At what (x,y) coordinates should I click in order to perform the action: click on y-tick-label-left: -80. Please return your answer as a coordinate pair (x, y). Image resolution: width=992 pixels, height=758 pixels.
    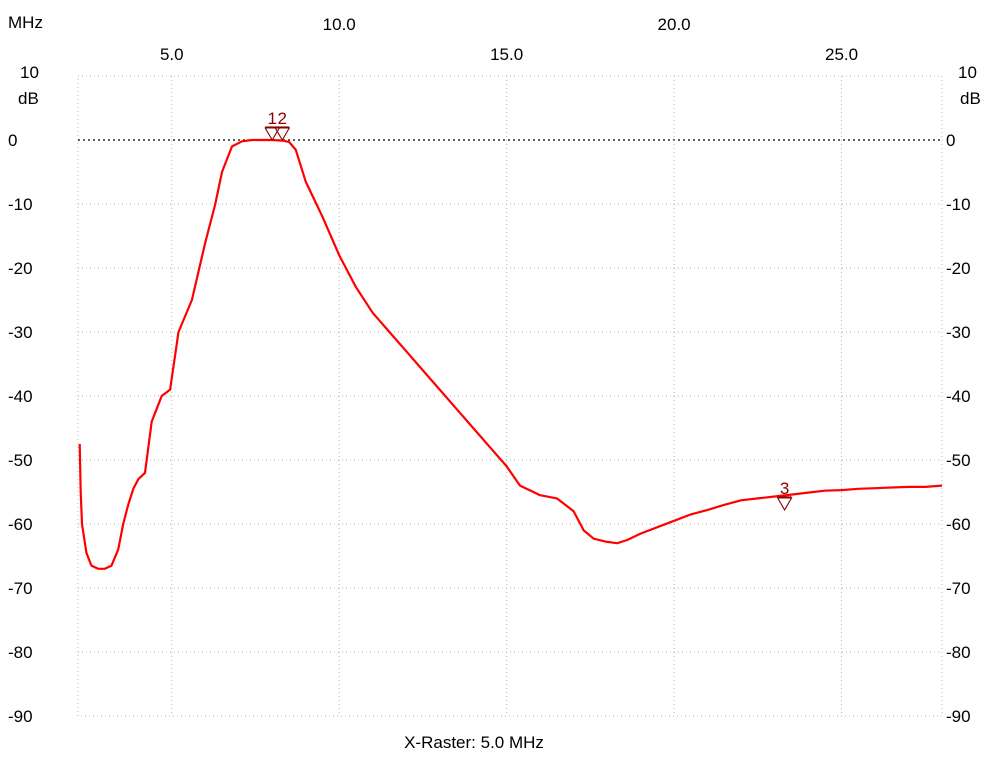
    Looking at the image, I should click on (20, 652).